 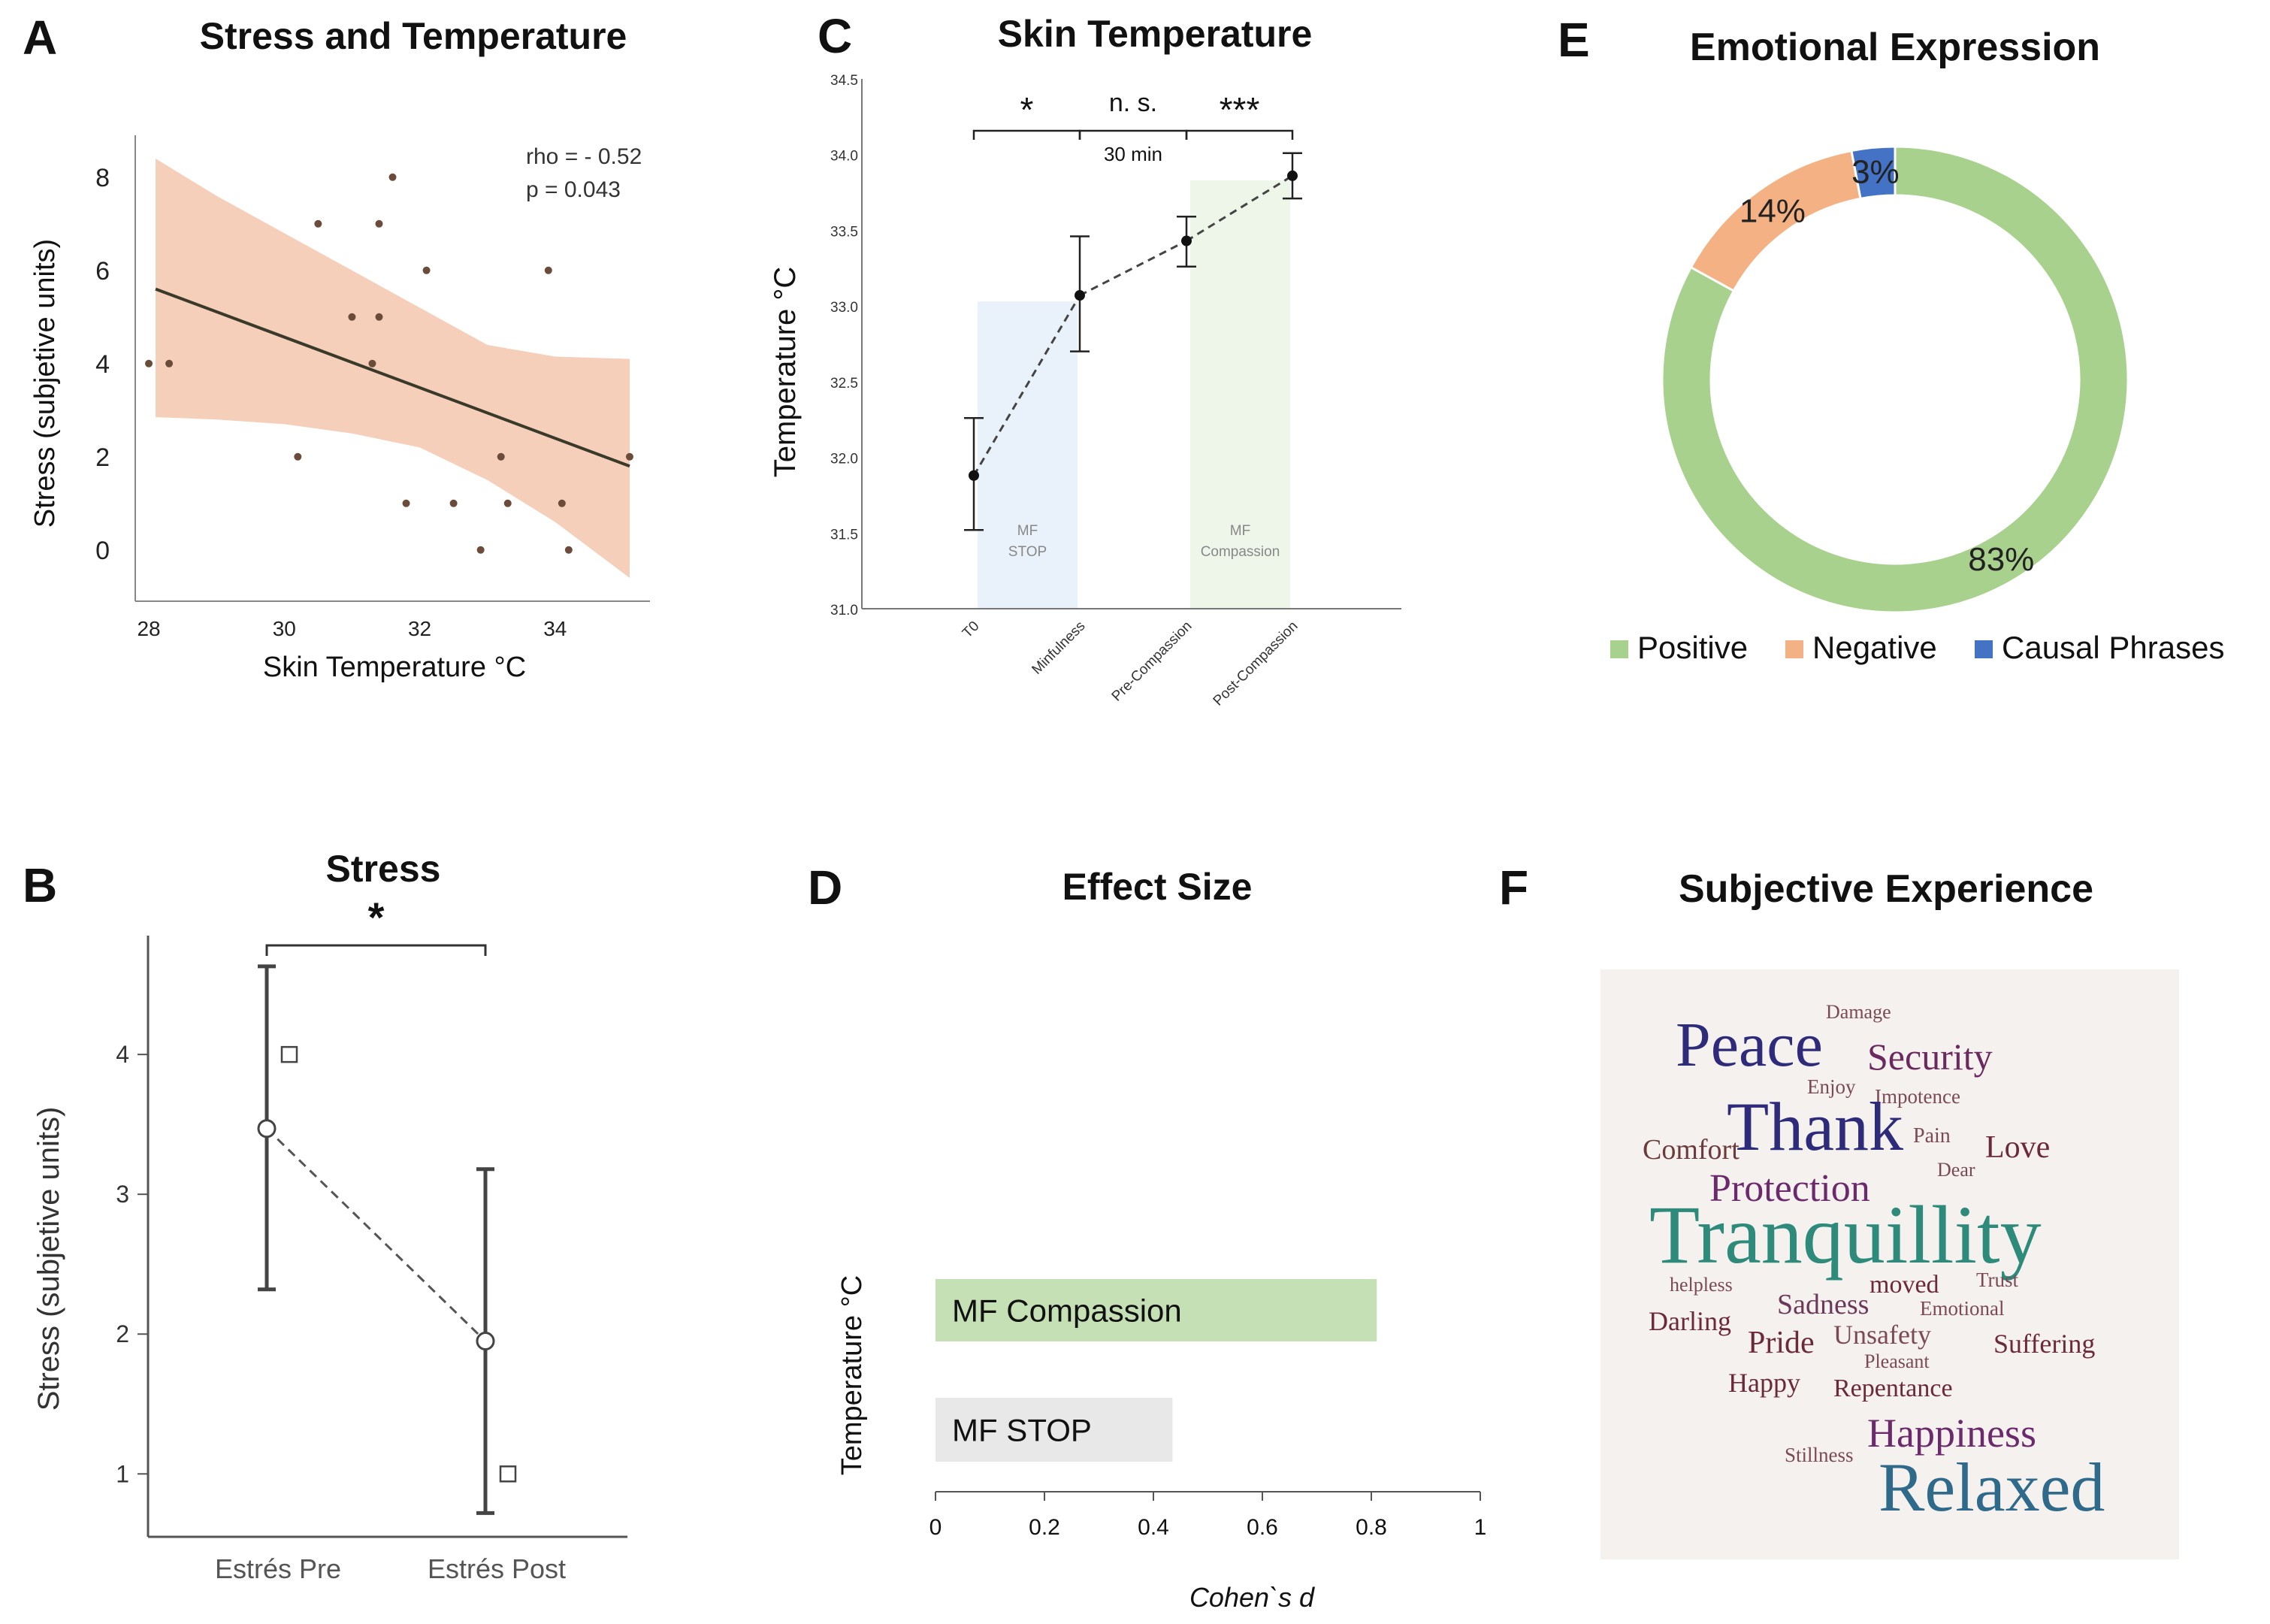 What do you see at coordinates (1133, 103) in the screenshot?
I see `significance-label: n. s.` at bounding box center [1133, 103].